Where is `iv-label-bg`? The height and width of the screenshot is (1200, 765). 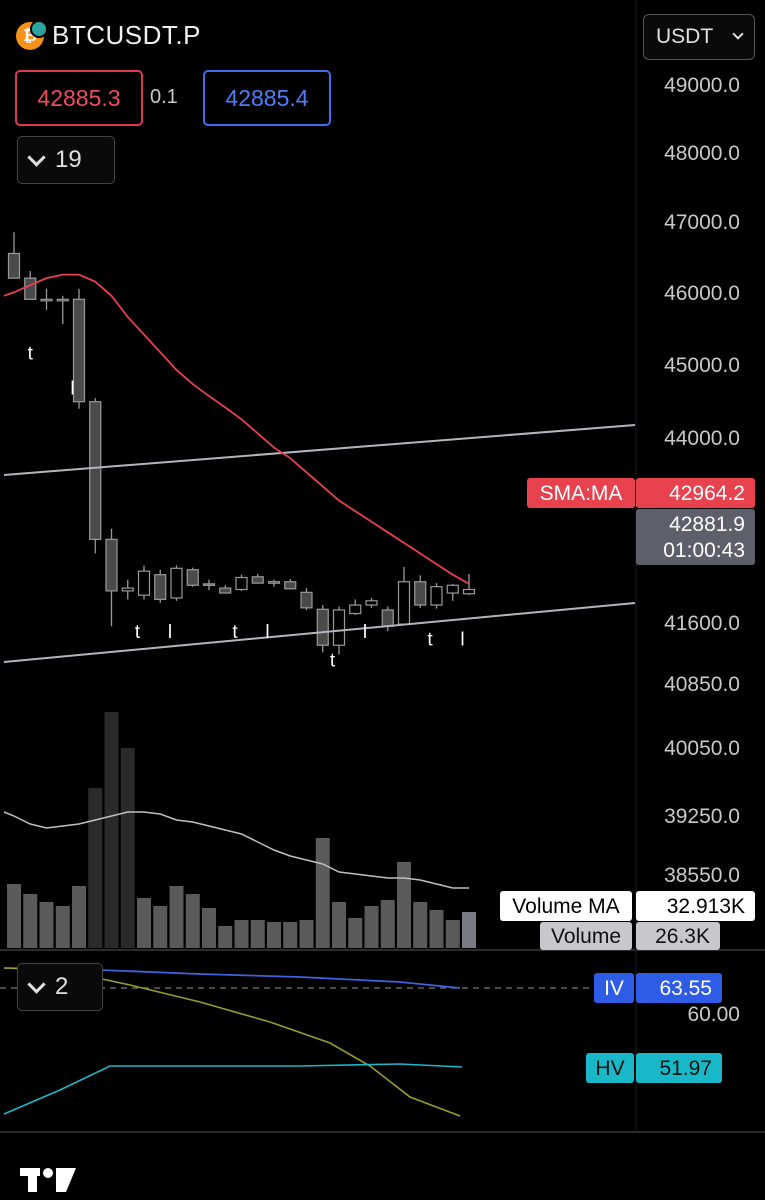
iv-label-bg is located at coordinates (614, 988).